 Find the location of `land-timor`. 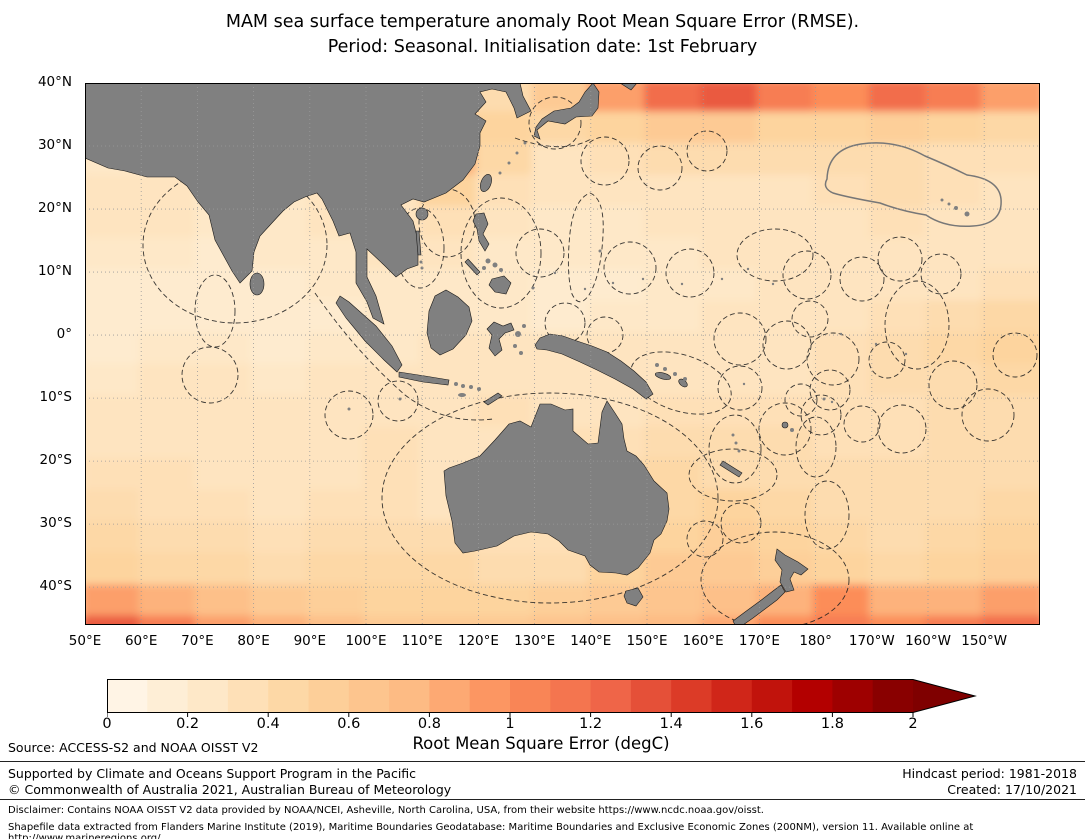

land-timor is located at coordinates (493, 399).